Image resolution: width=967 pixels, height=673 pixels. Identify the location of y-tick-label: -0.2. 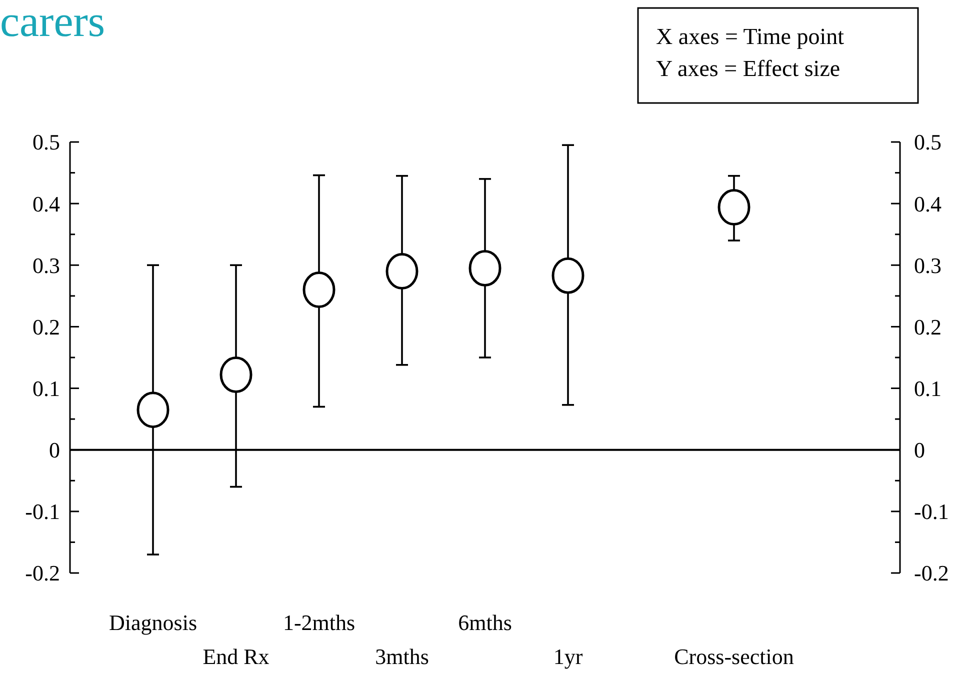
(42, 573).